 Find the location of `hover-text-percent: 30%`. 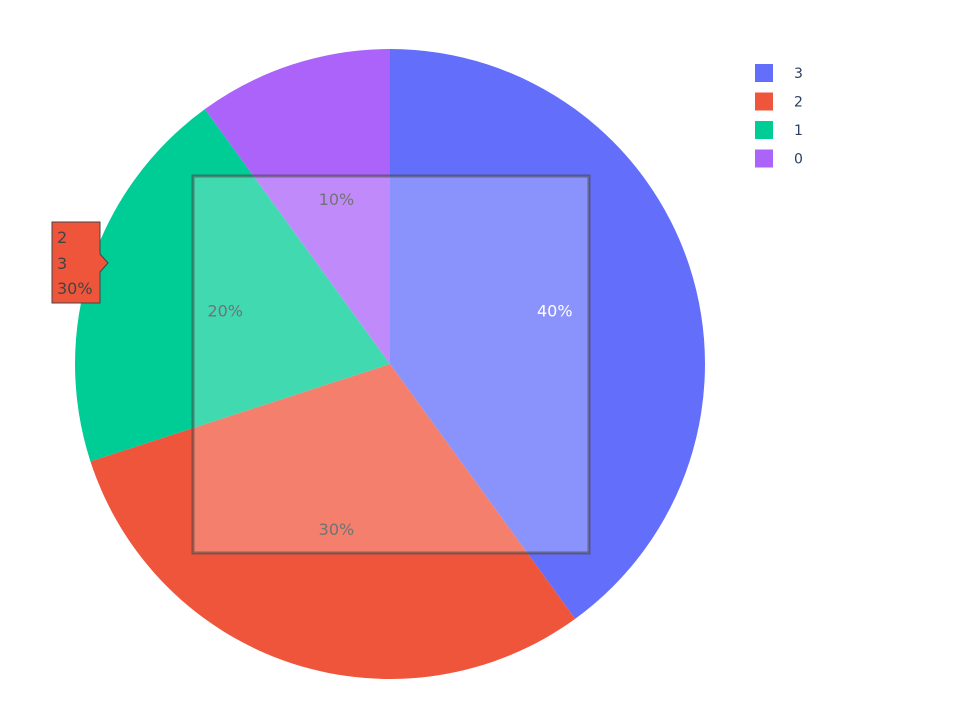

hover-text-percent: 30% is located at coordinates (75, 288).